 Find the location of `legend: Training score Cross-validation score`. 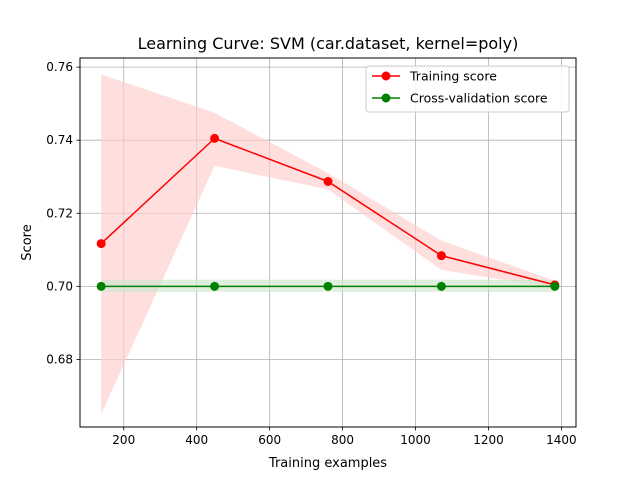

legend: Training score Cross-validation score is located at coordinates (467, 89).